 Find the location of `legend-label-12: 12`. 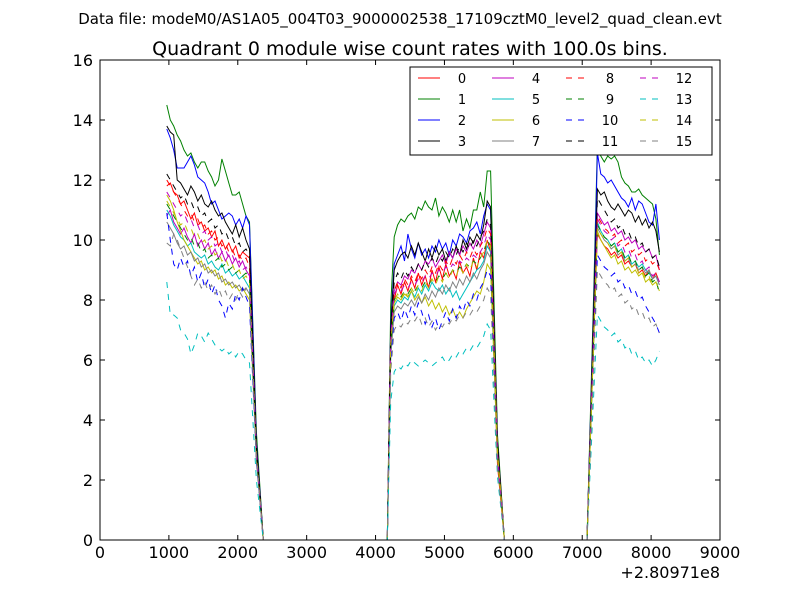

legend-label-12: 12 is located at coordinates (684, 79).